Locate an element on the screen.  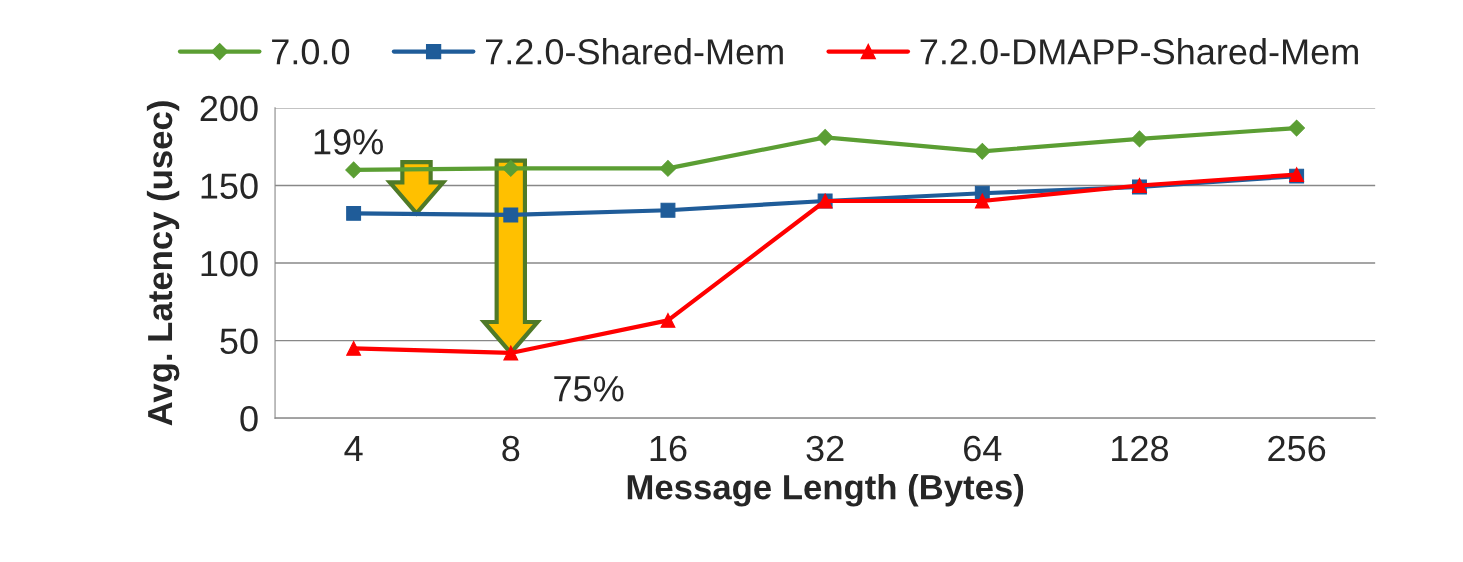
legend-label: 7.0.0 is located at coordinates (311, 52).